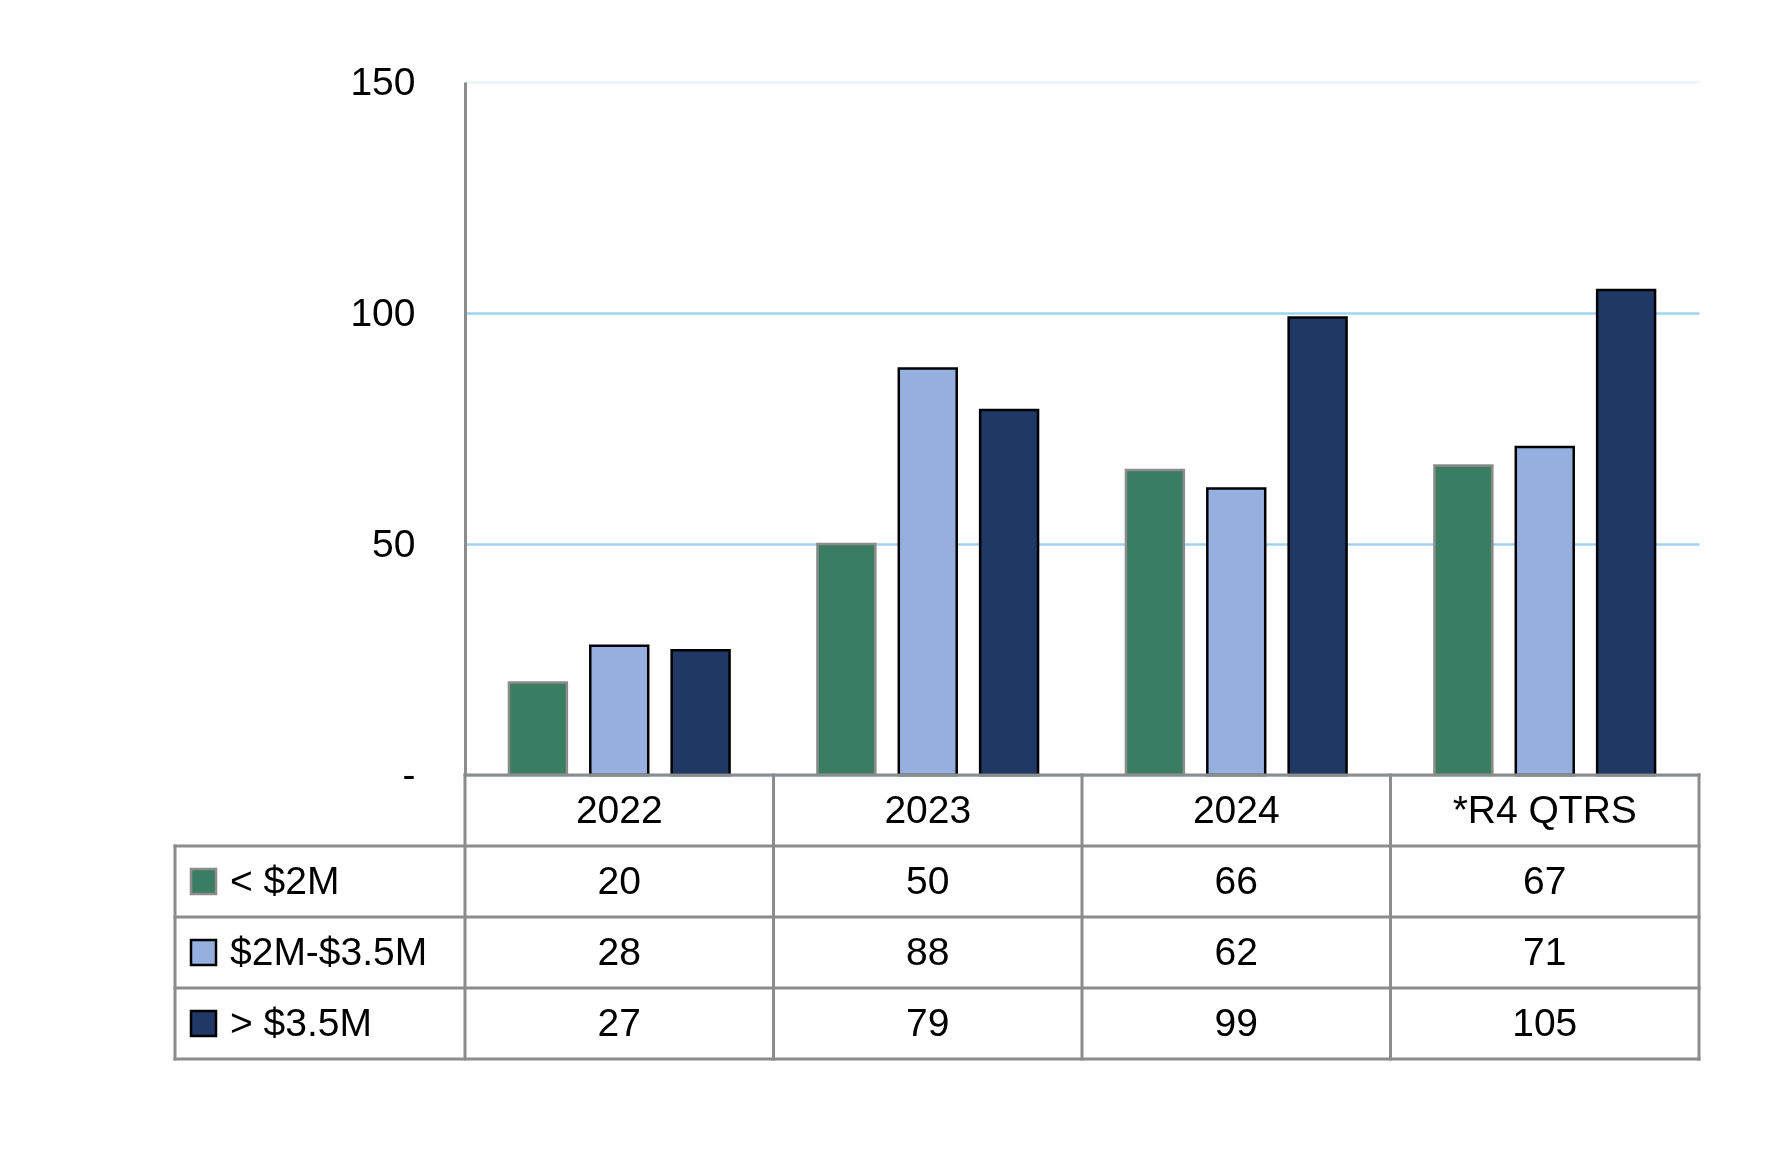 Image resolution: width=1787 pixels, height=1155 pixels. Describe the element at coordinates (409, 774) in the screenshot. I see `y-tick-label: -` at that location.